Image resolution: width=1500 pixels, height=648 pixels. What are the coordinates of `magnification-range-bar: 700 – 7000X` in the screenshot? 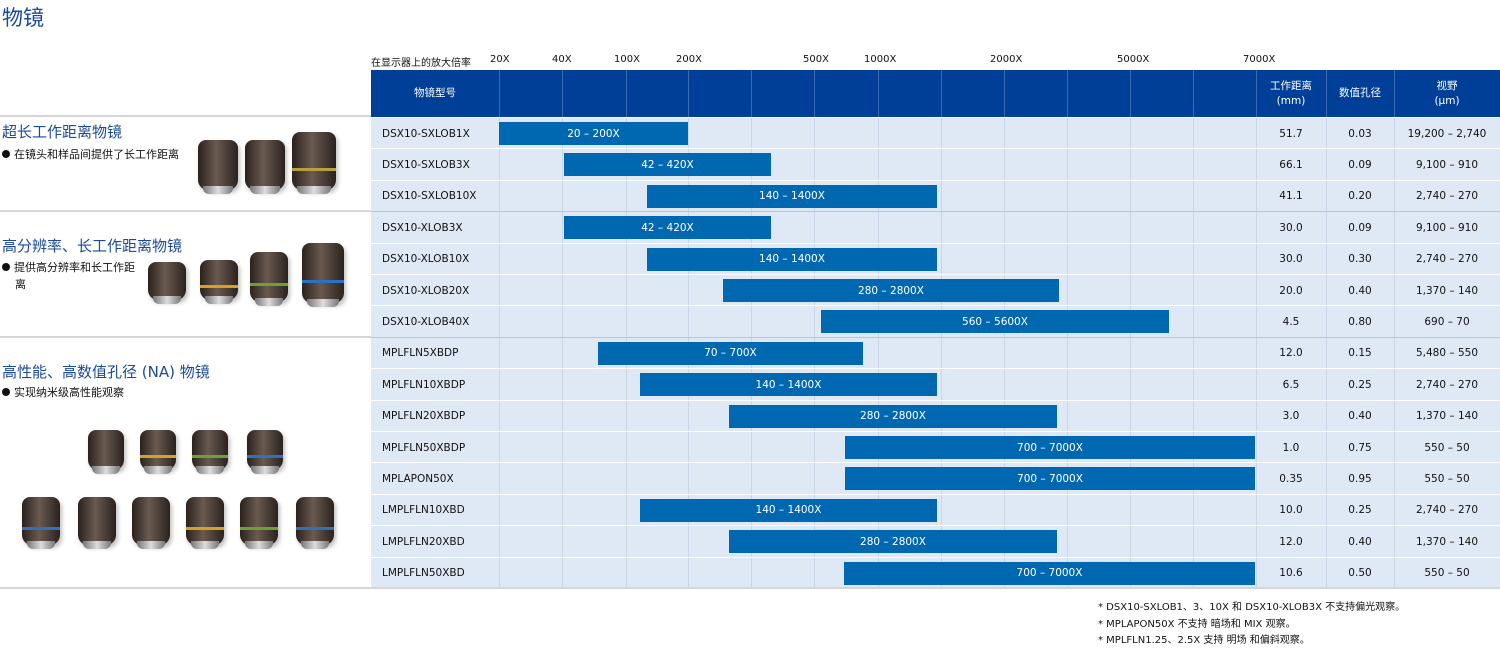 It's located at (1050, 479).